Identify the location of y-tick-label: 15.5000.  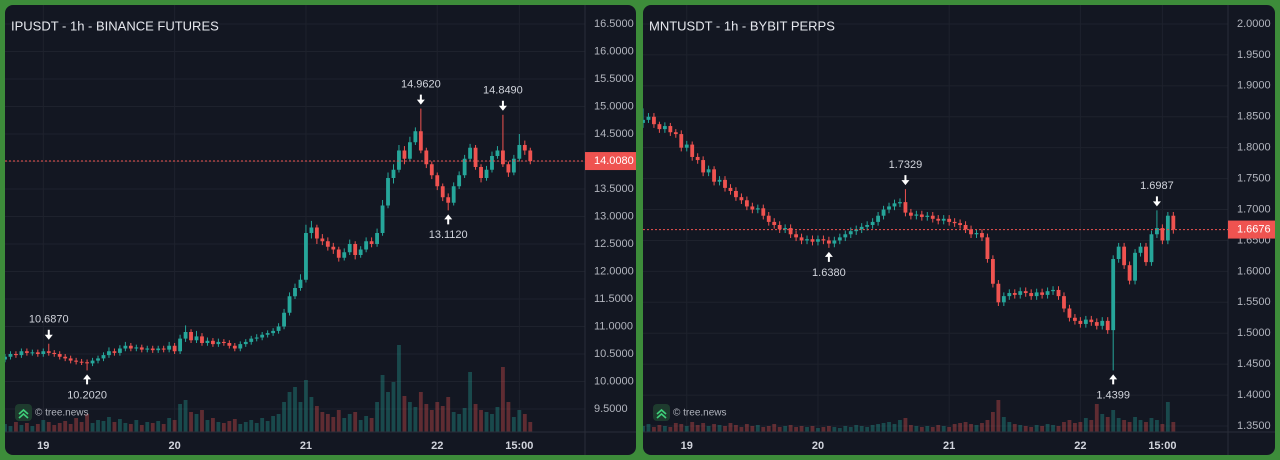
(614, 79).